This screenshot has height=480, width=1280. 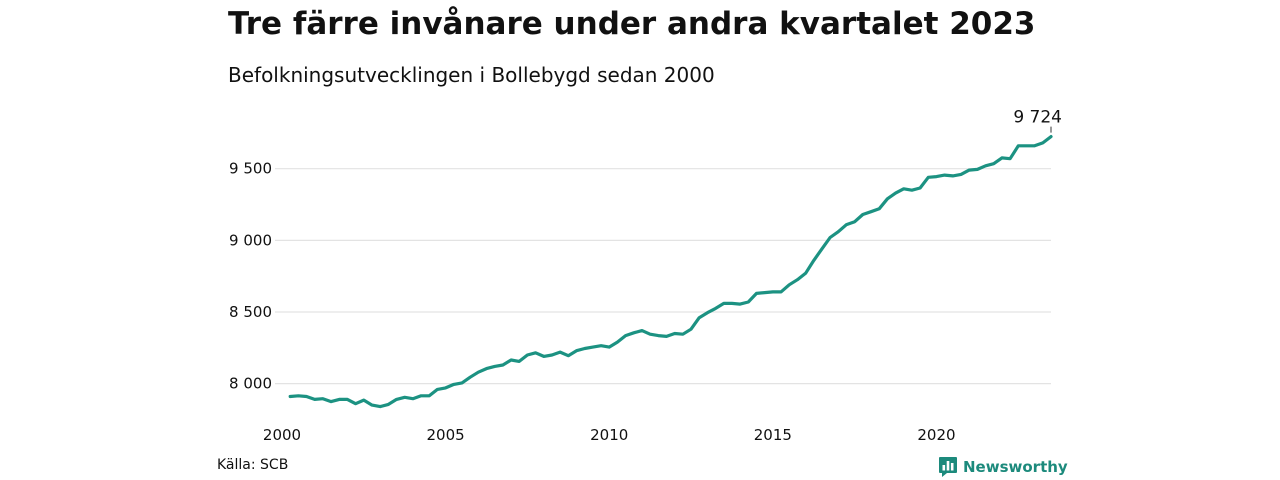 What do you see at coordinates (250, 384) in the screenshot?
I see `y-tick-label: 8 000` at bounding box center [250, 384].